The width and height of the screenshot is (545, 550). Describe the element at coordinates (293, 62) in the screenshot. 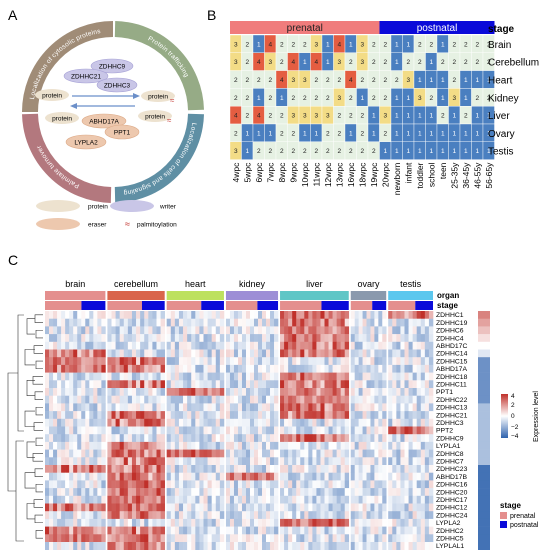

I see `heat-cell-value: 4` at that location.